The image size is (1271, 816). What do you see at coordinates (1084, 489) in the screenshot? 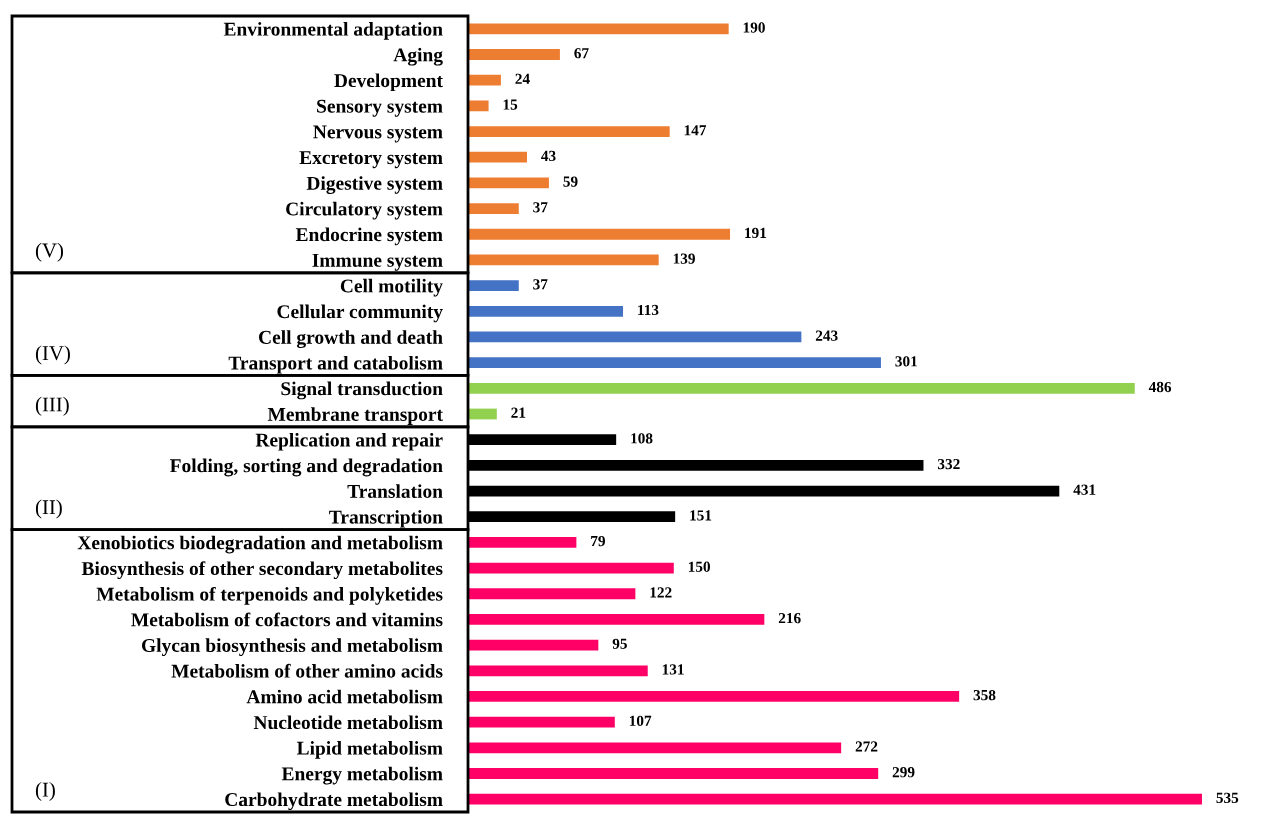
I see `data-label: 431` at bounding box center [1084, 489].